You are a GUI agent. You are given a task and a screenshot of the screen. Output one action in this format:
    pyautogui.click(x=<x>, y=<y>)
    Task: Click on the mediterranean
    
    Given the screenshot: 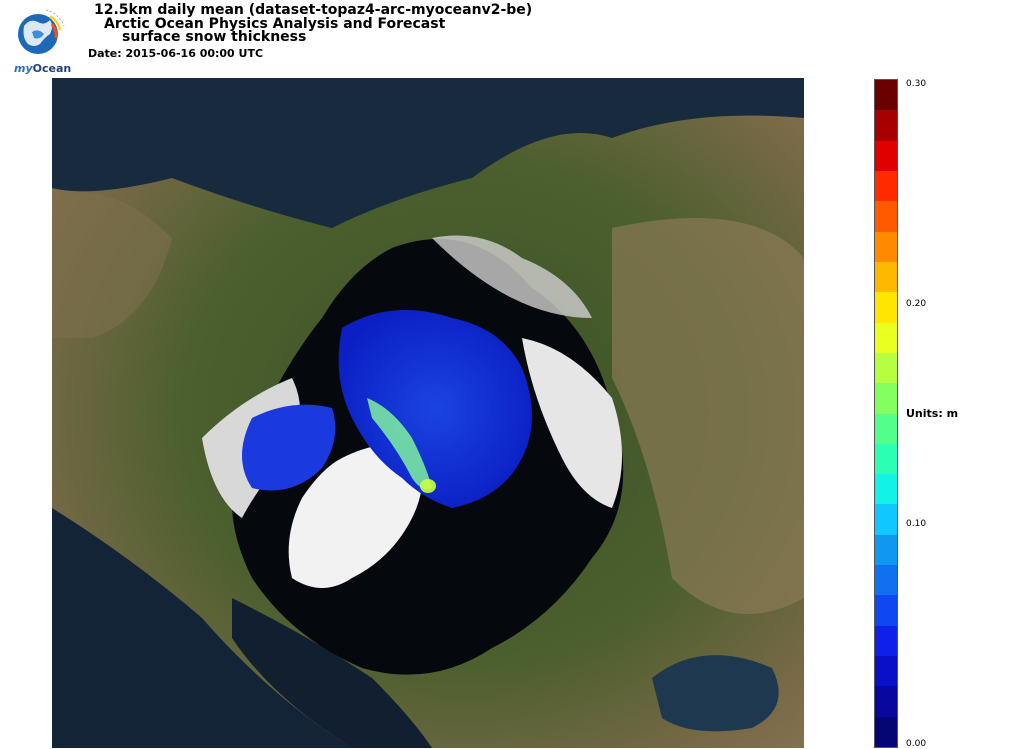 What is the action you would take?
    pyautogui.click(x=715, y=693)
    